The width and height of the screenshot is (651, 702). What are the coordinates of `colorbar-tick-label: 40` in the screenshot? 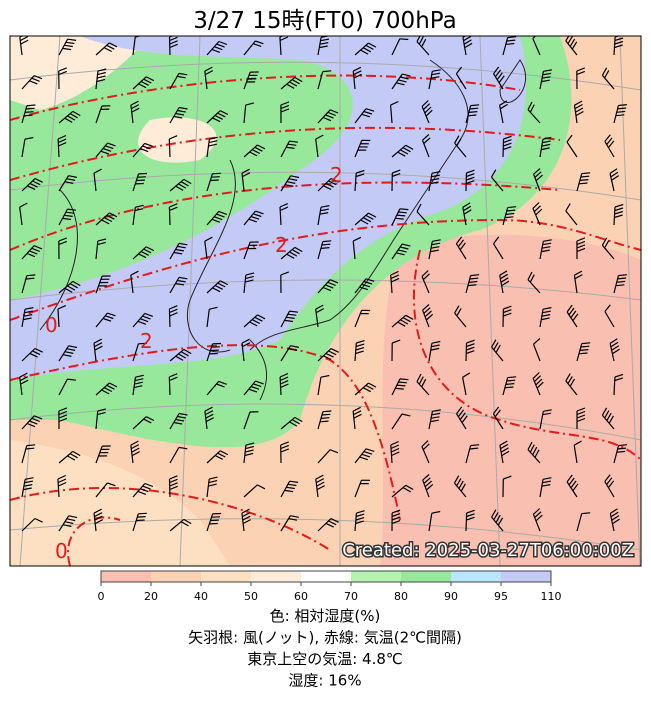 It's located at (201, 596).